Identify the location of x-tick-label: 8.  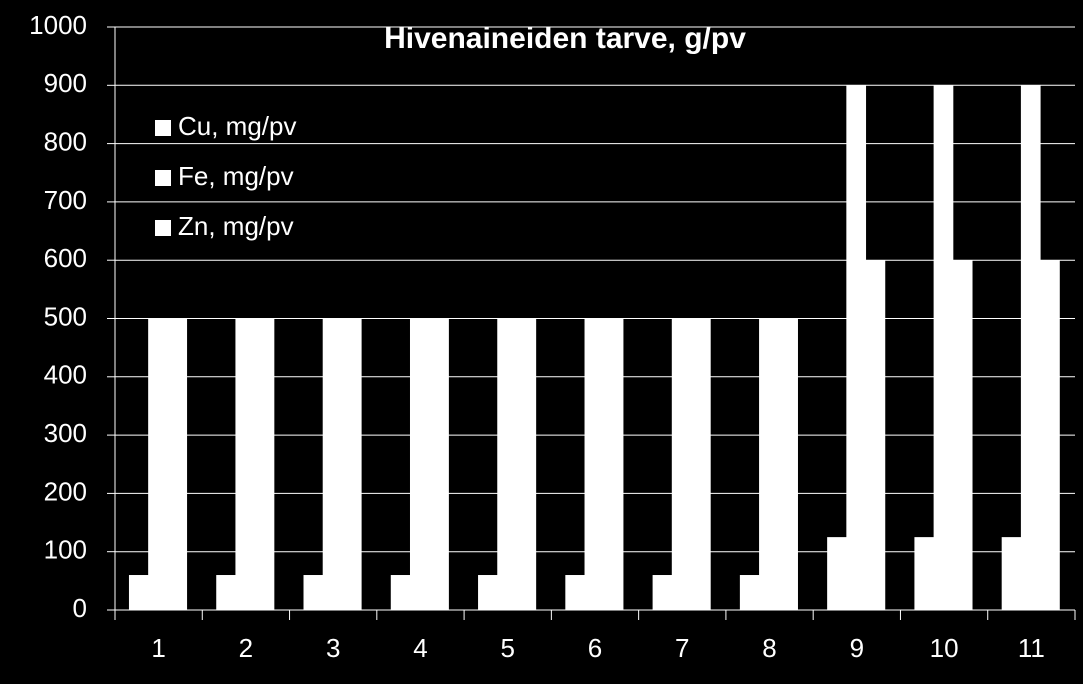
(769, 648).